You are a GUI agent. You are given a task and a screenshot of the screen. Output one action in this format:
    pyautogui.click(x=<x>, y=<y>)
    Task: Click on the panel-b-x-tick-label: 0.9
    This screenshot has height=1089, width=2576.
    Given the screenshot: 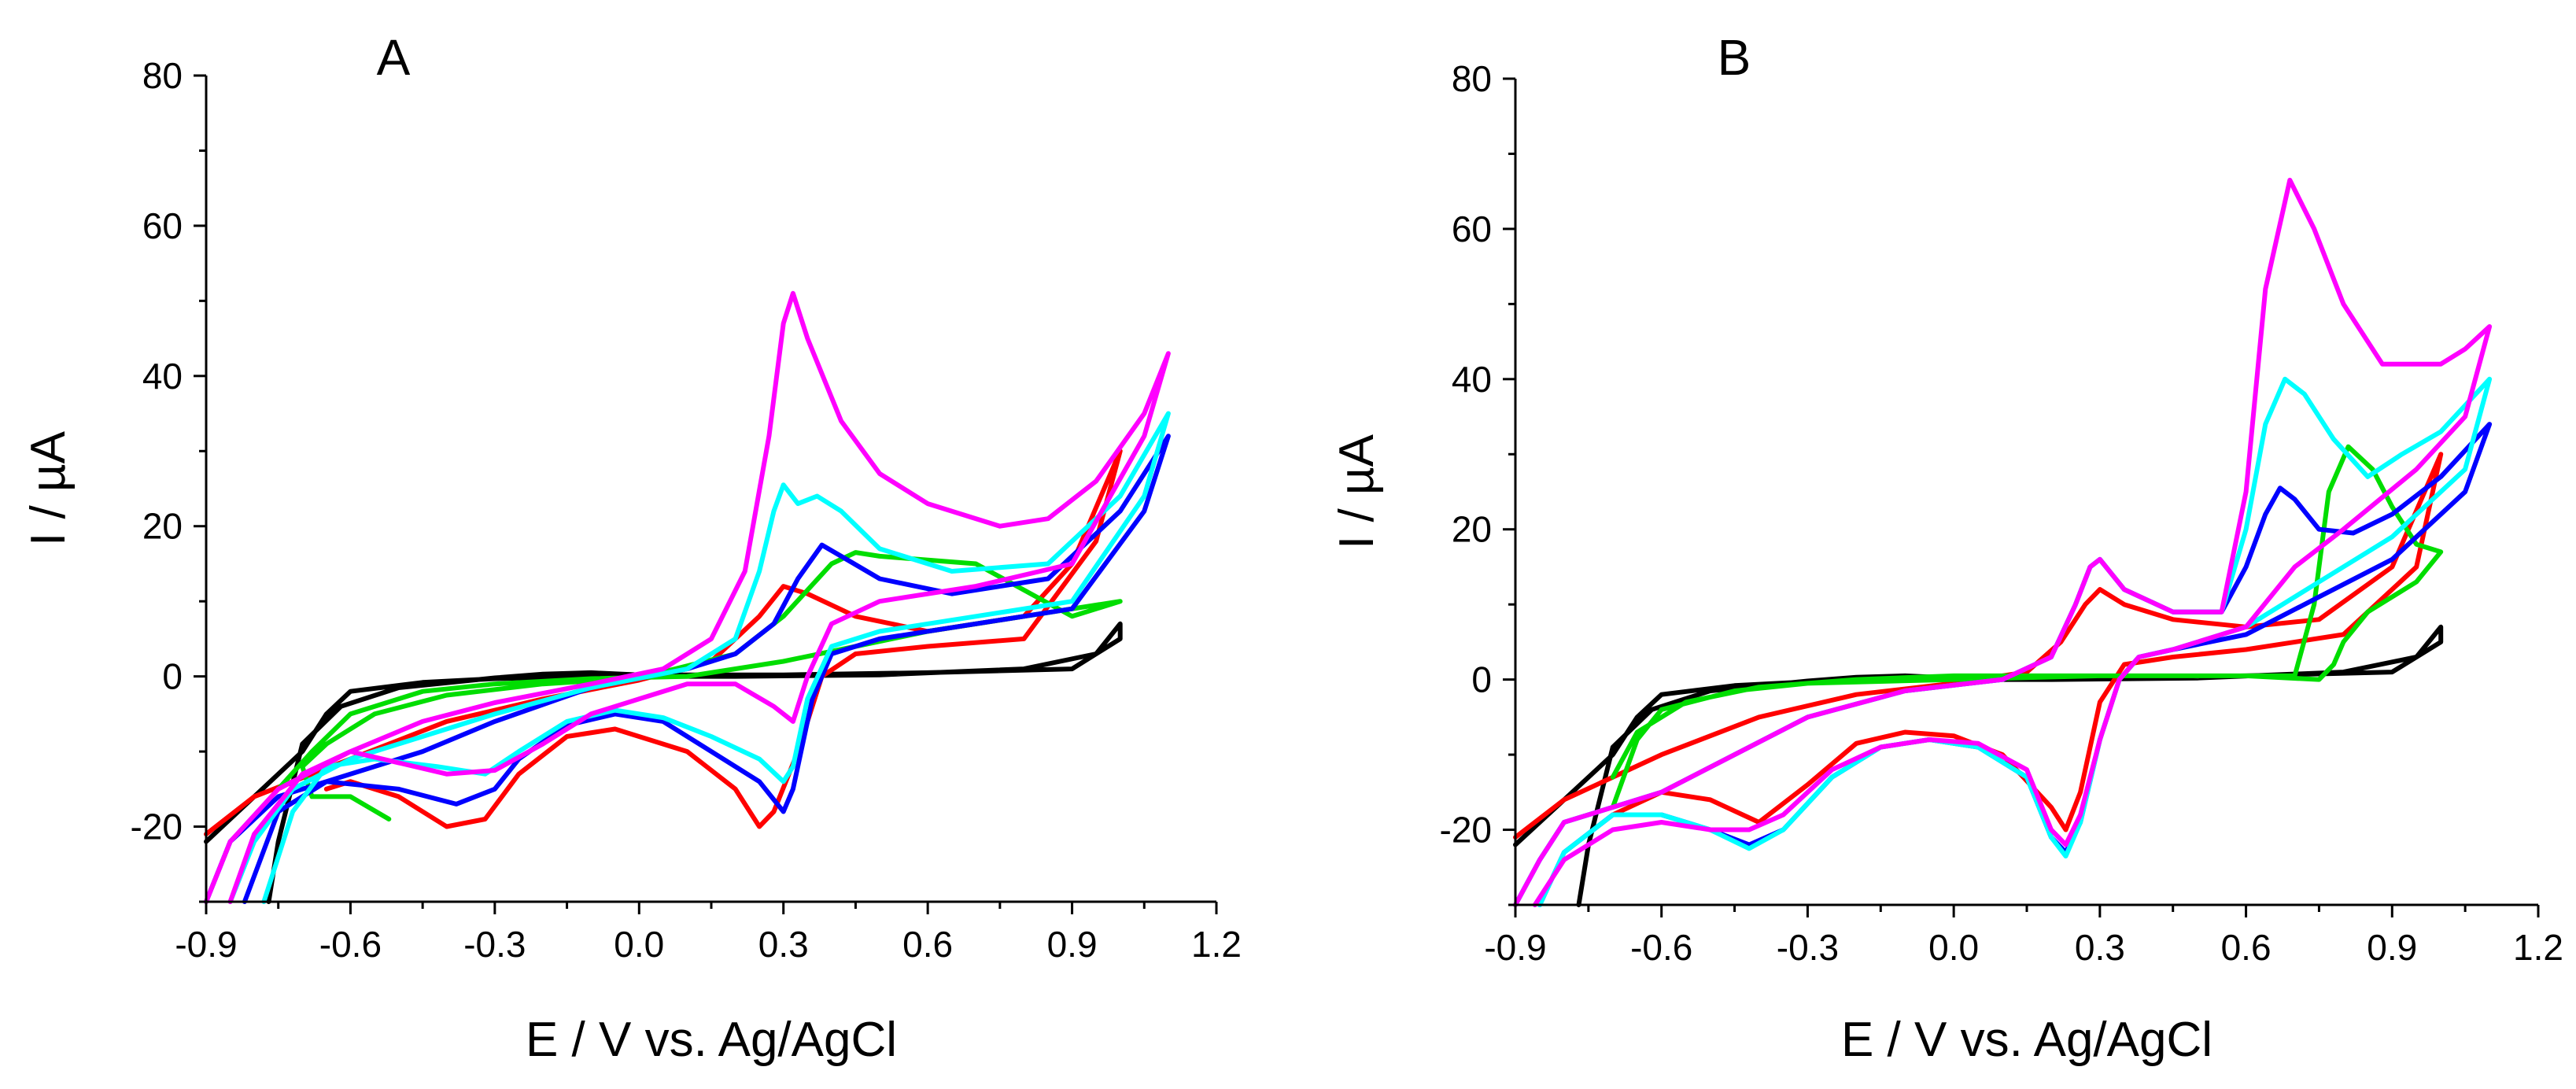 What is the action you would take?
    pyautogui.click(x=2392, y=948)
    